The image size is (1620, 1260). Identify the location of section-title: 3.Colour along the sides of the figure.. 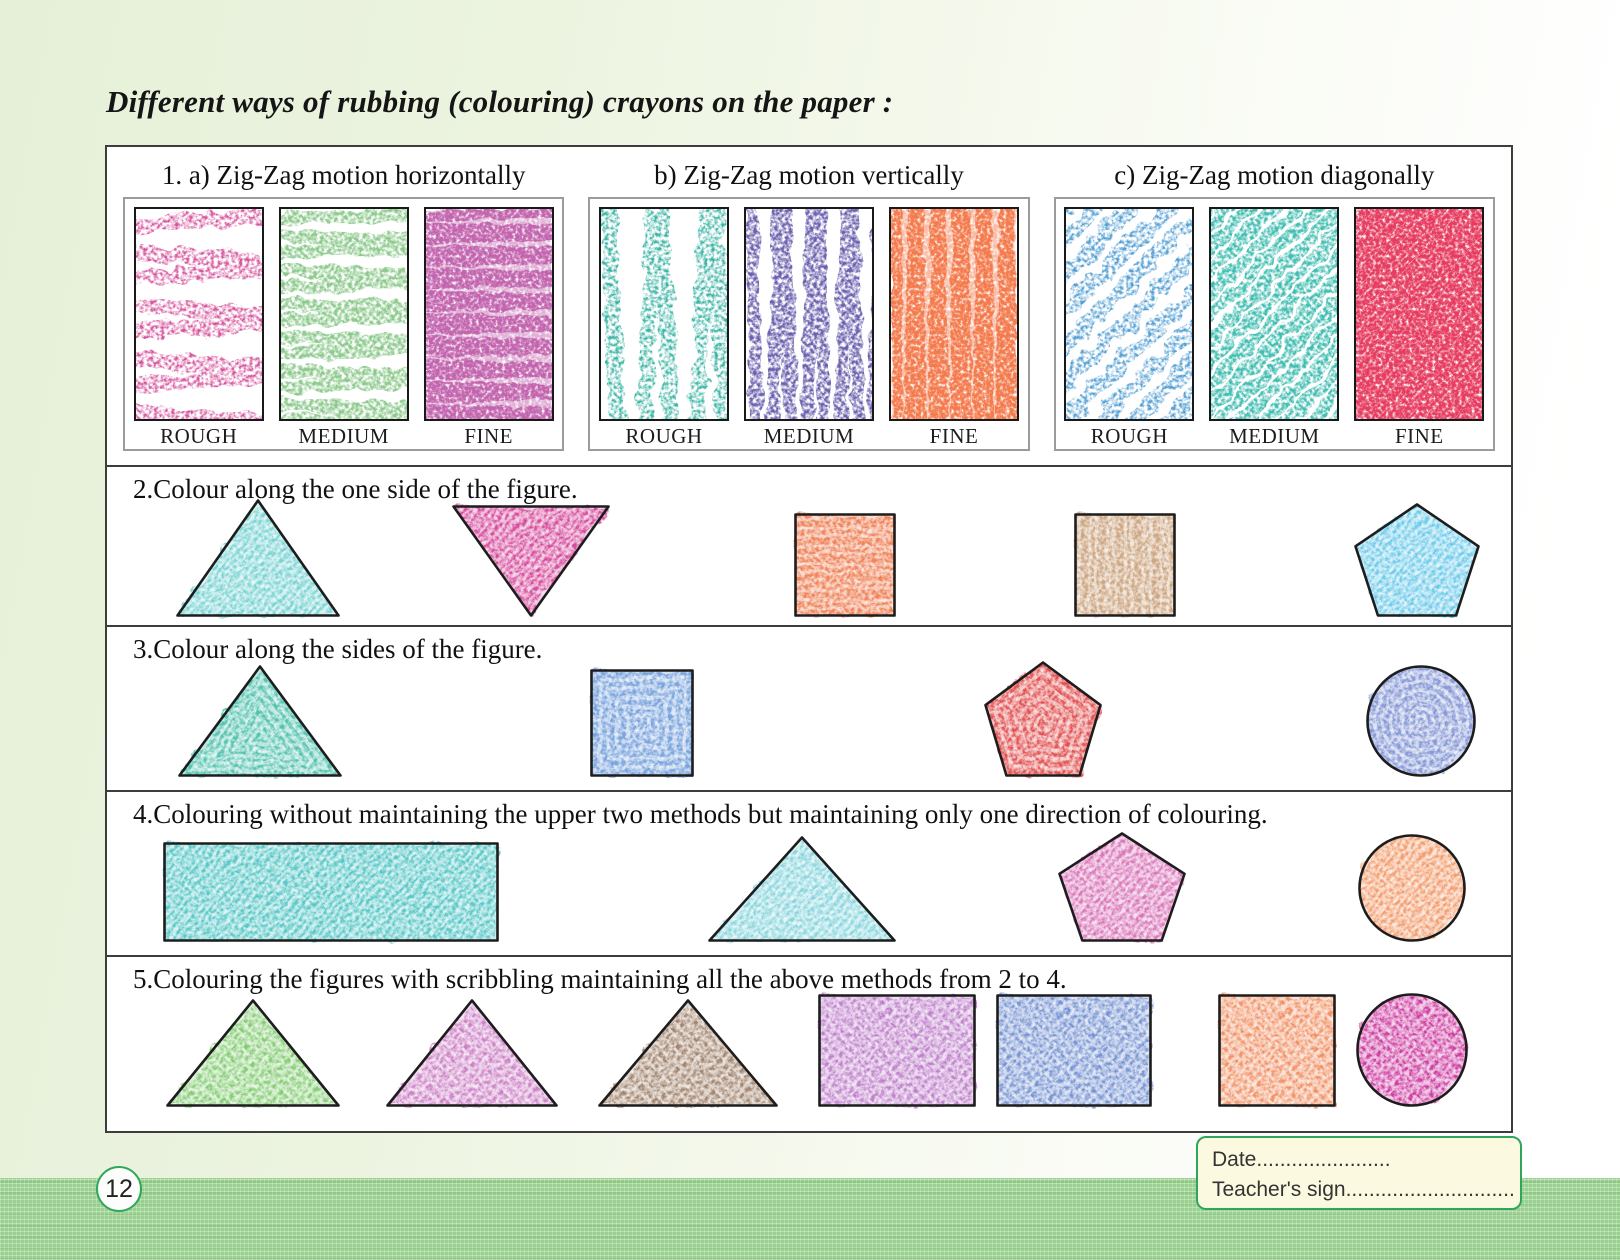
(338, 649).